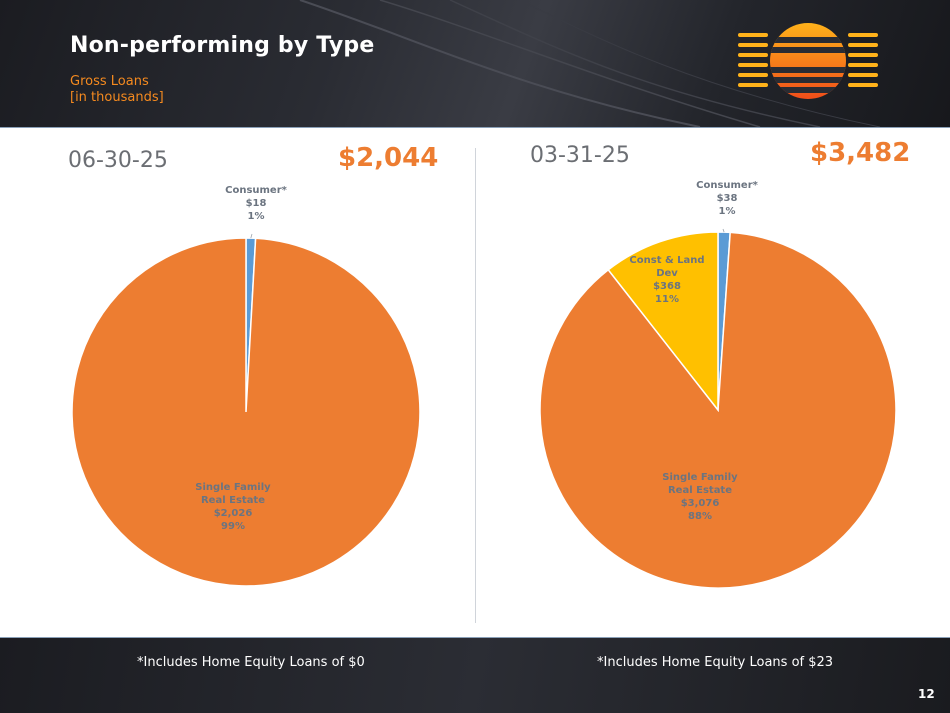 This screenshot has width=950, height=713. What do you see at coordinates (926, 694) in the screenshot?
I see `page-number: 12` at bounding box center [926, 694].